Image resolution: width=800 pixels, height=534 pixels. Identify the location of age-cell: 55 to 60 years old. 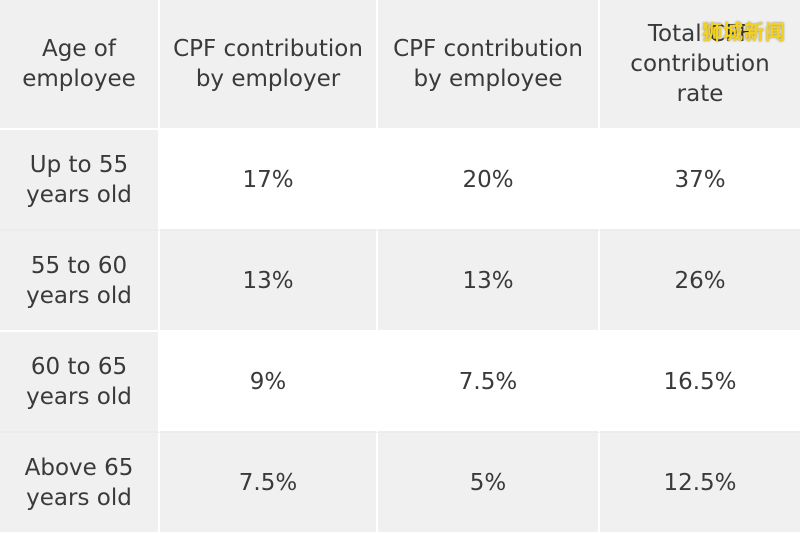
(80, 281).